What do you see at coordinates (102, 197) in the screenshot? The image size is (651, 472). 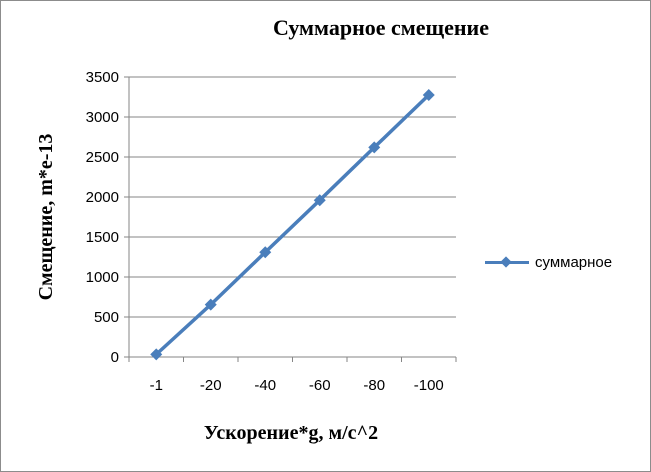 I see `y-tick-label: 2000` at bounding box center [102, 197].